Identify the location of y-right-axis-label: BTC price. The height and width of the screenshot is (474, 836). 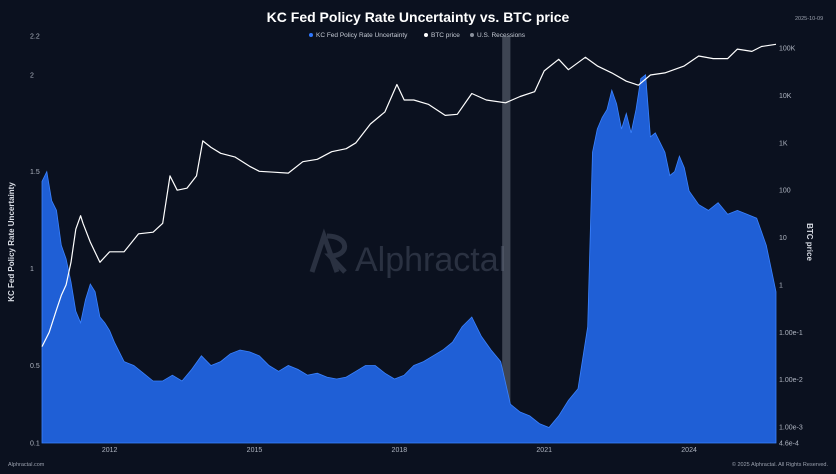
(809, 242).